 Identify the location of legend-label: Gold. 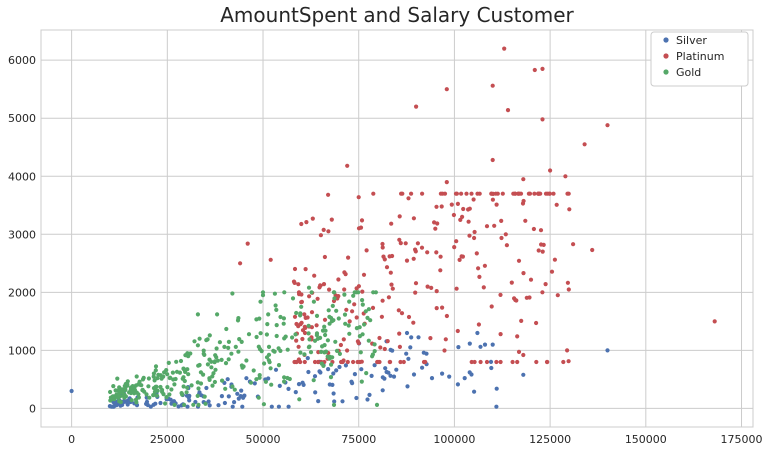
(688, 72).